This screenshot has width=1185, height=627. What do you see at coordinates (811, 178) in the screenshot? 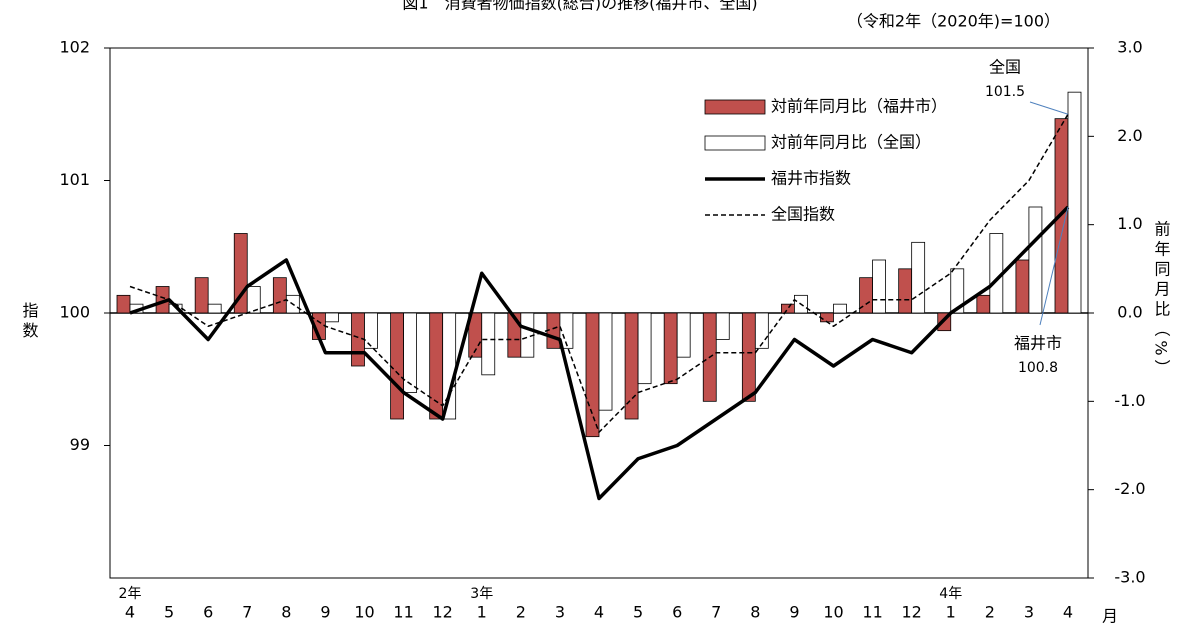
I see `legend-label: 福井市指数` at bounding box center [811, 178].